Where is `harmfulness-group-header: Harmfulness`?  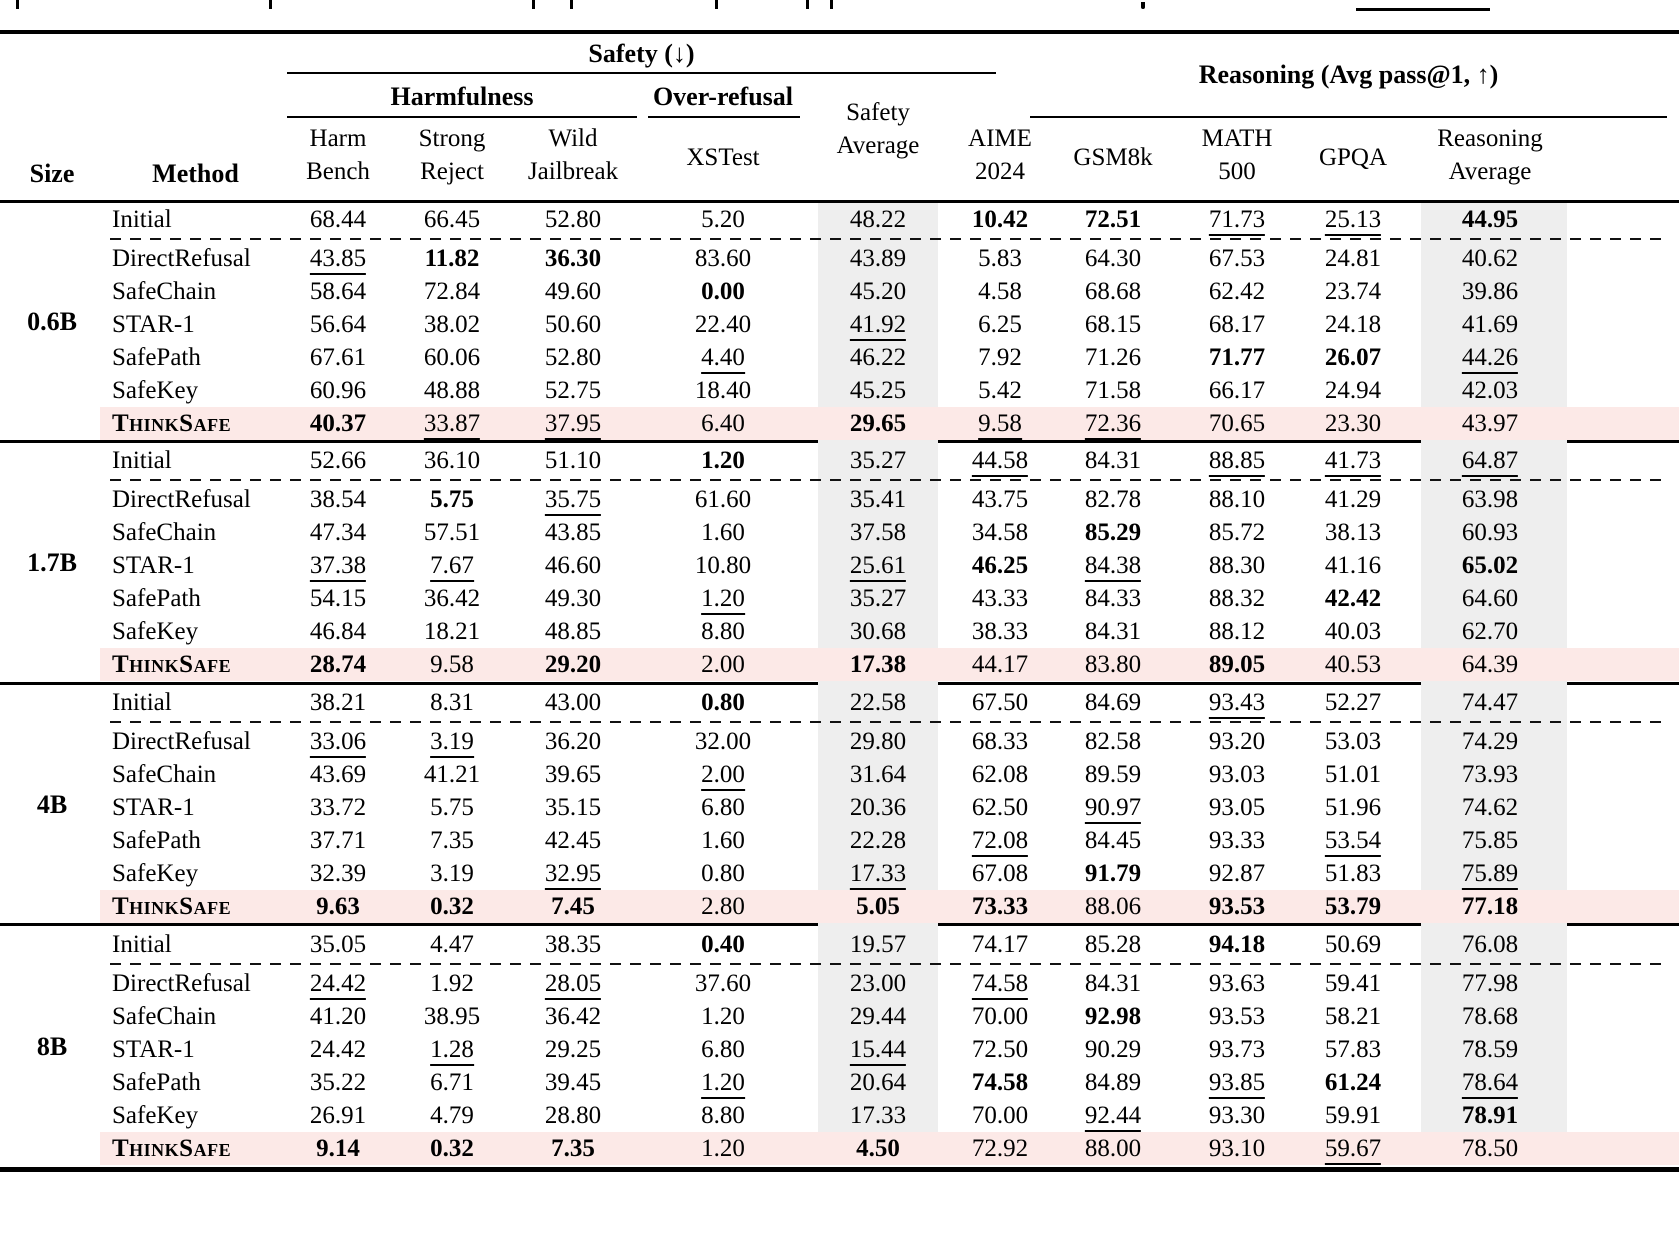 harmfulness-group-header: Harmfulness is located at coordinates (462, 96).